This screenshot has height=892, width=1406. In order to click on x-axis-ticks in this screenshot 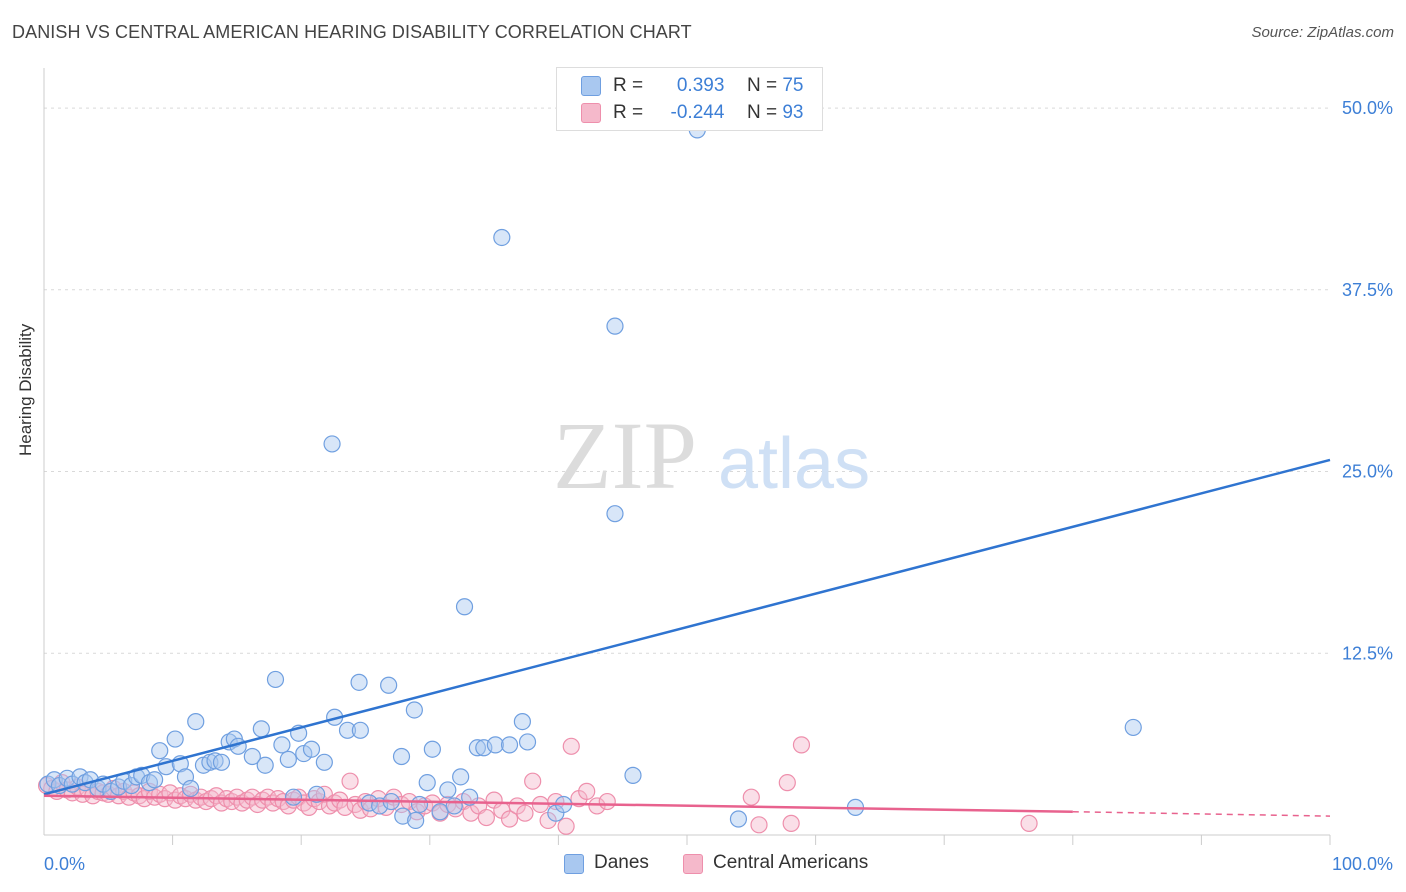, I will do `click(751, 840)`.